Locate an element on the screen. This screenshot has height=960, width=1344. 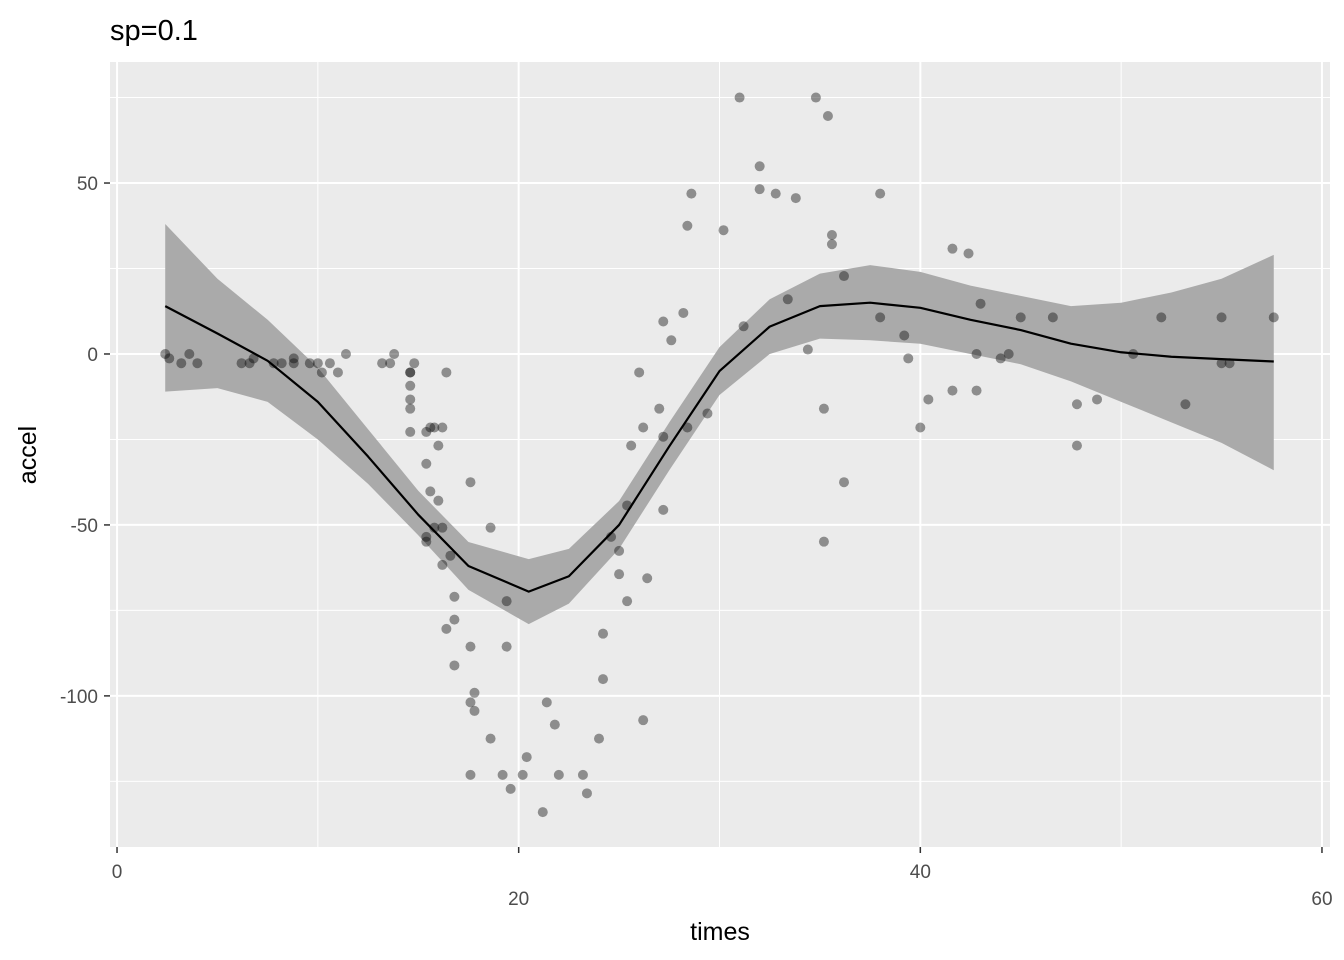
x-tick-label: 0 is located at coordinates (117, 872).